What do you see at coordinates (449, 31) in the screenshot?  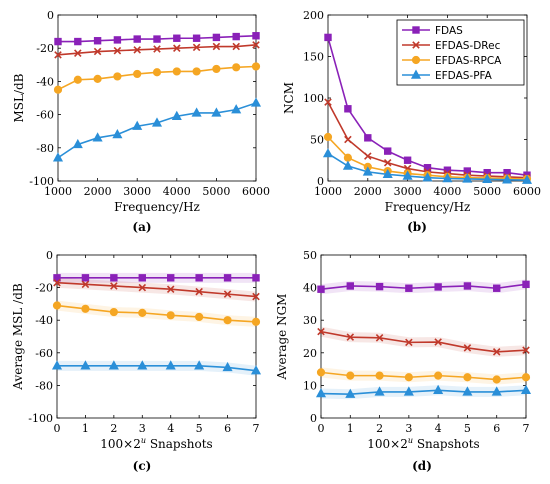 I see `legend-label: FDAS` at bounding box center [449, 31].